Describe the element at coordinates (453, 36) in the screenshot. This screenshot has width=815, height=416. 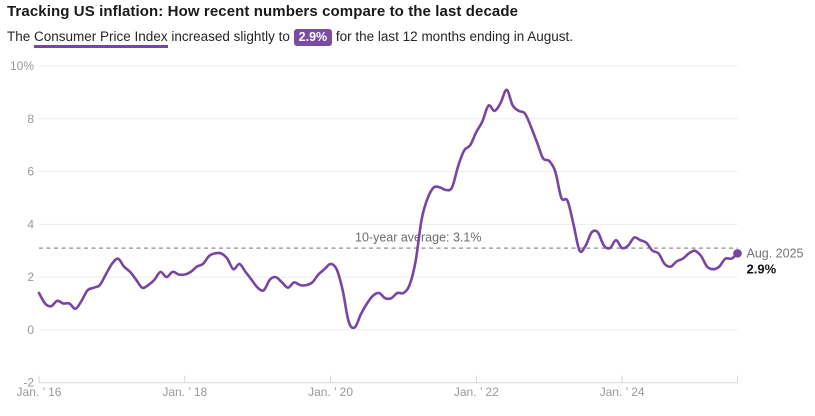
I see `subtitle-text-suffix: for the last 12 months ending in August.` at that location.